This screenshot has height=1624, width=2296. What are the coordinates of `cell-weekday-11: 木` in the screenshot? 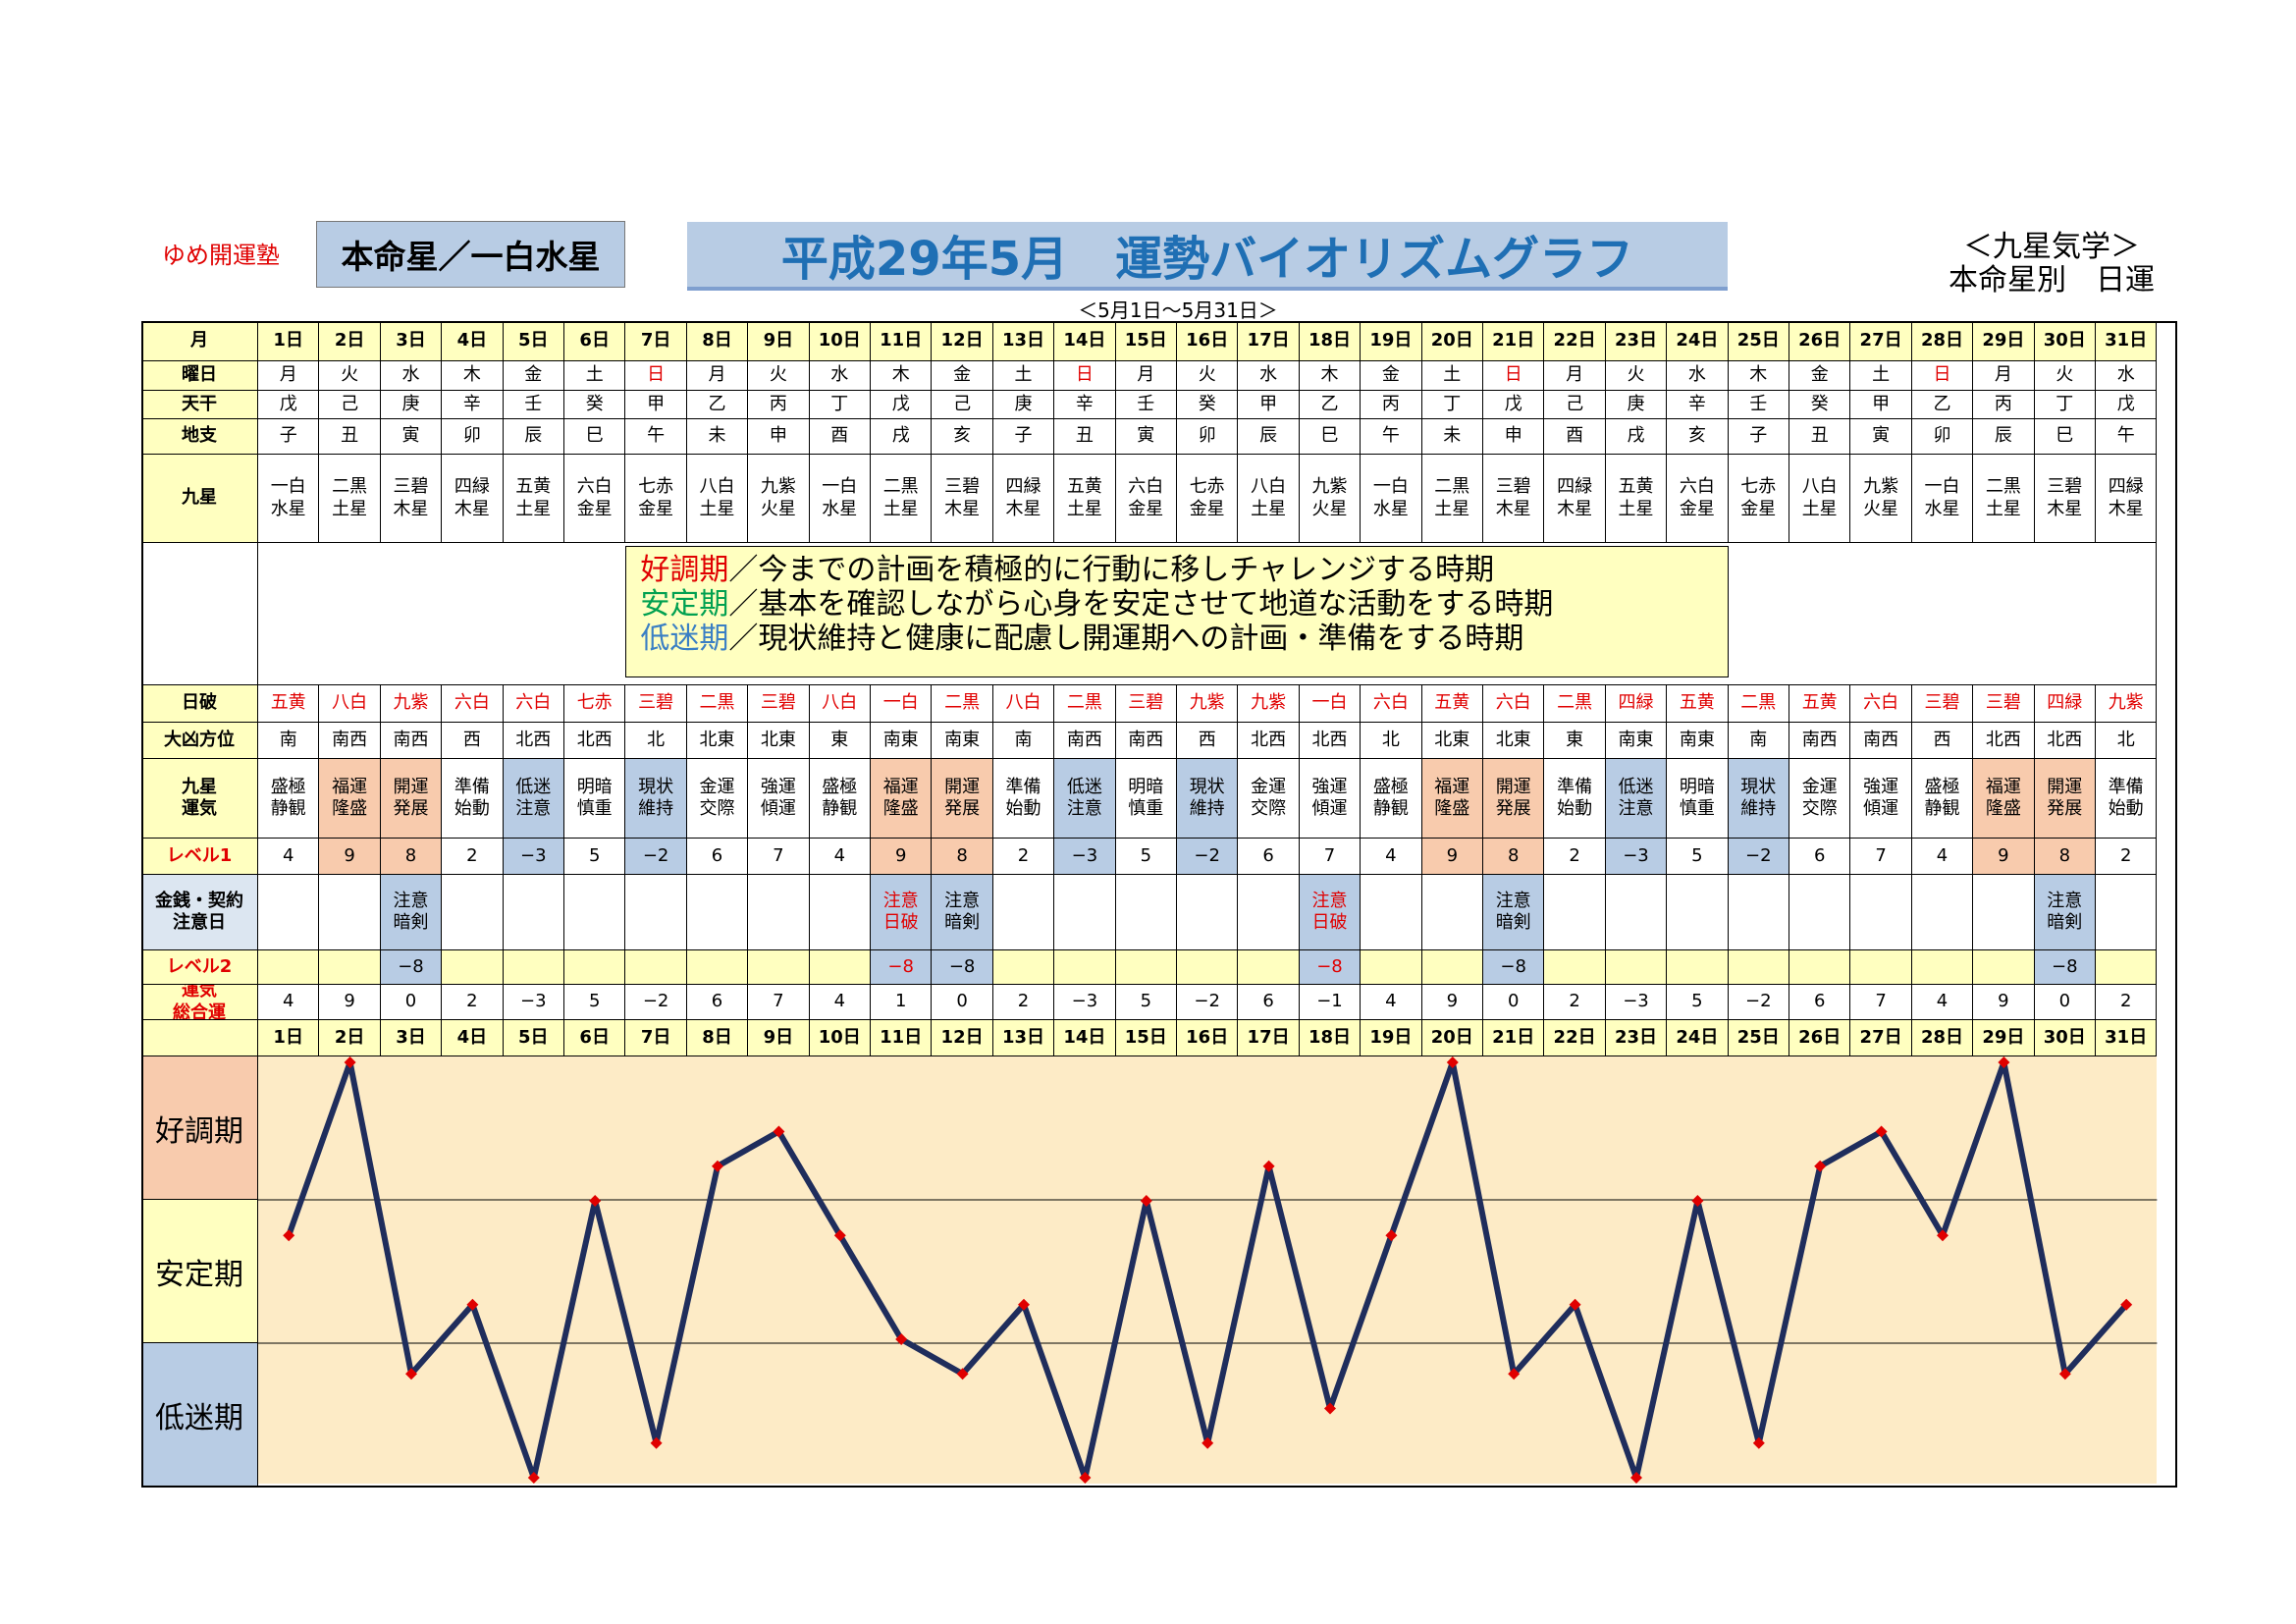 It's located at (902, 376).